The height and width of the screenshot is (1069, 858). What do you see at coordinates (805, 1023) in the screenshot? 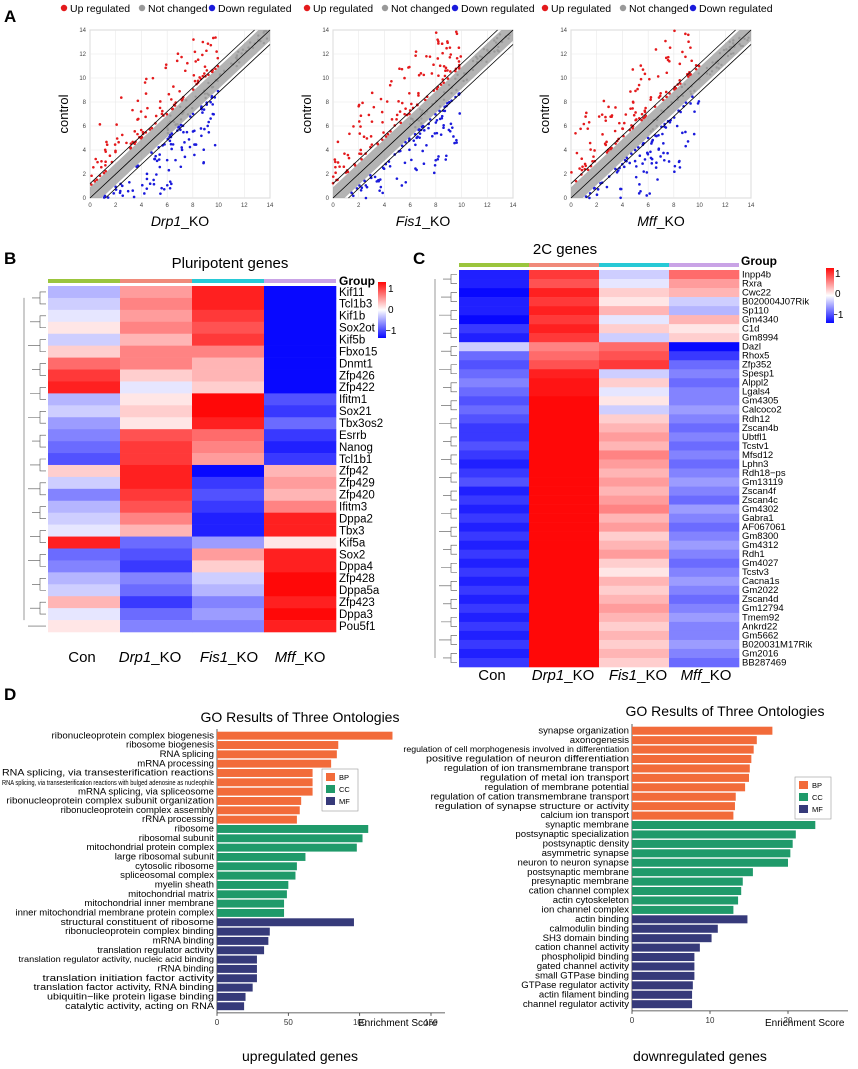
I see `go-down-x-annotation: Enrichment Score` at bounding box center [805, 1023].